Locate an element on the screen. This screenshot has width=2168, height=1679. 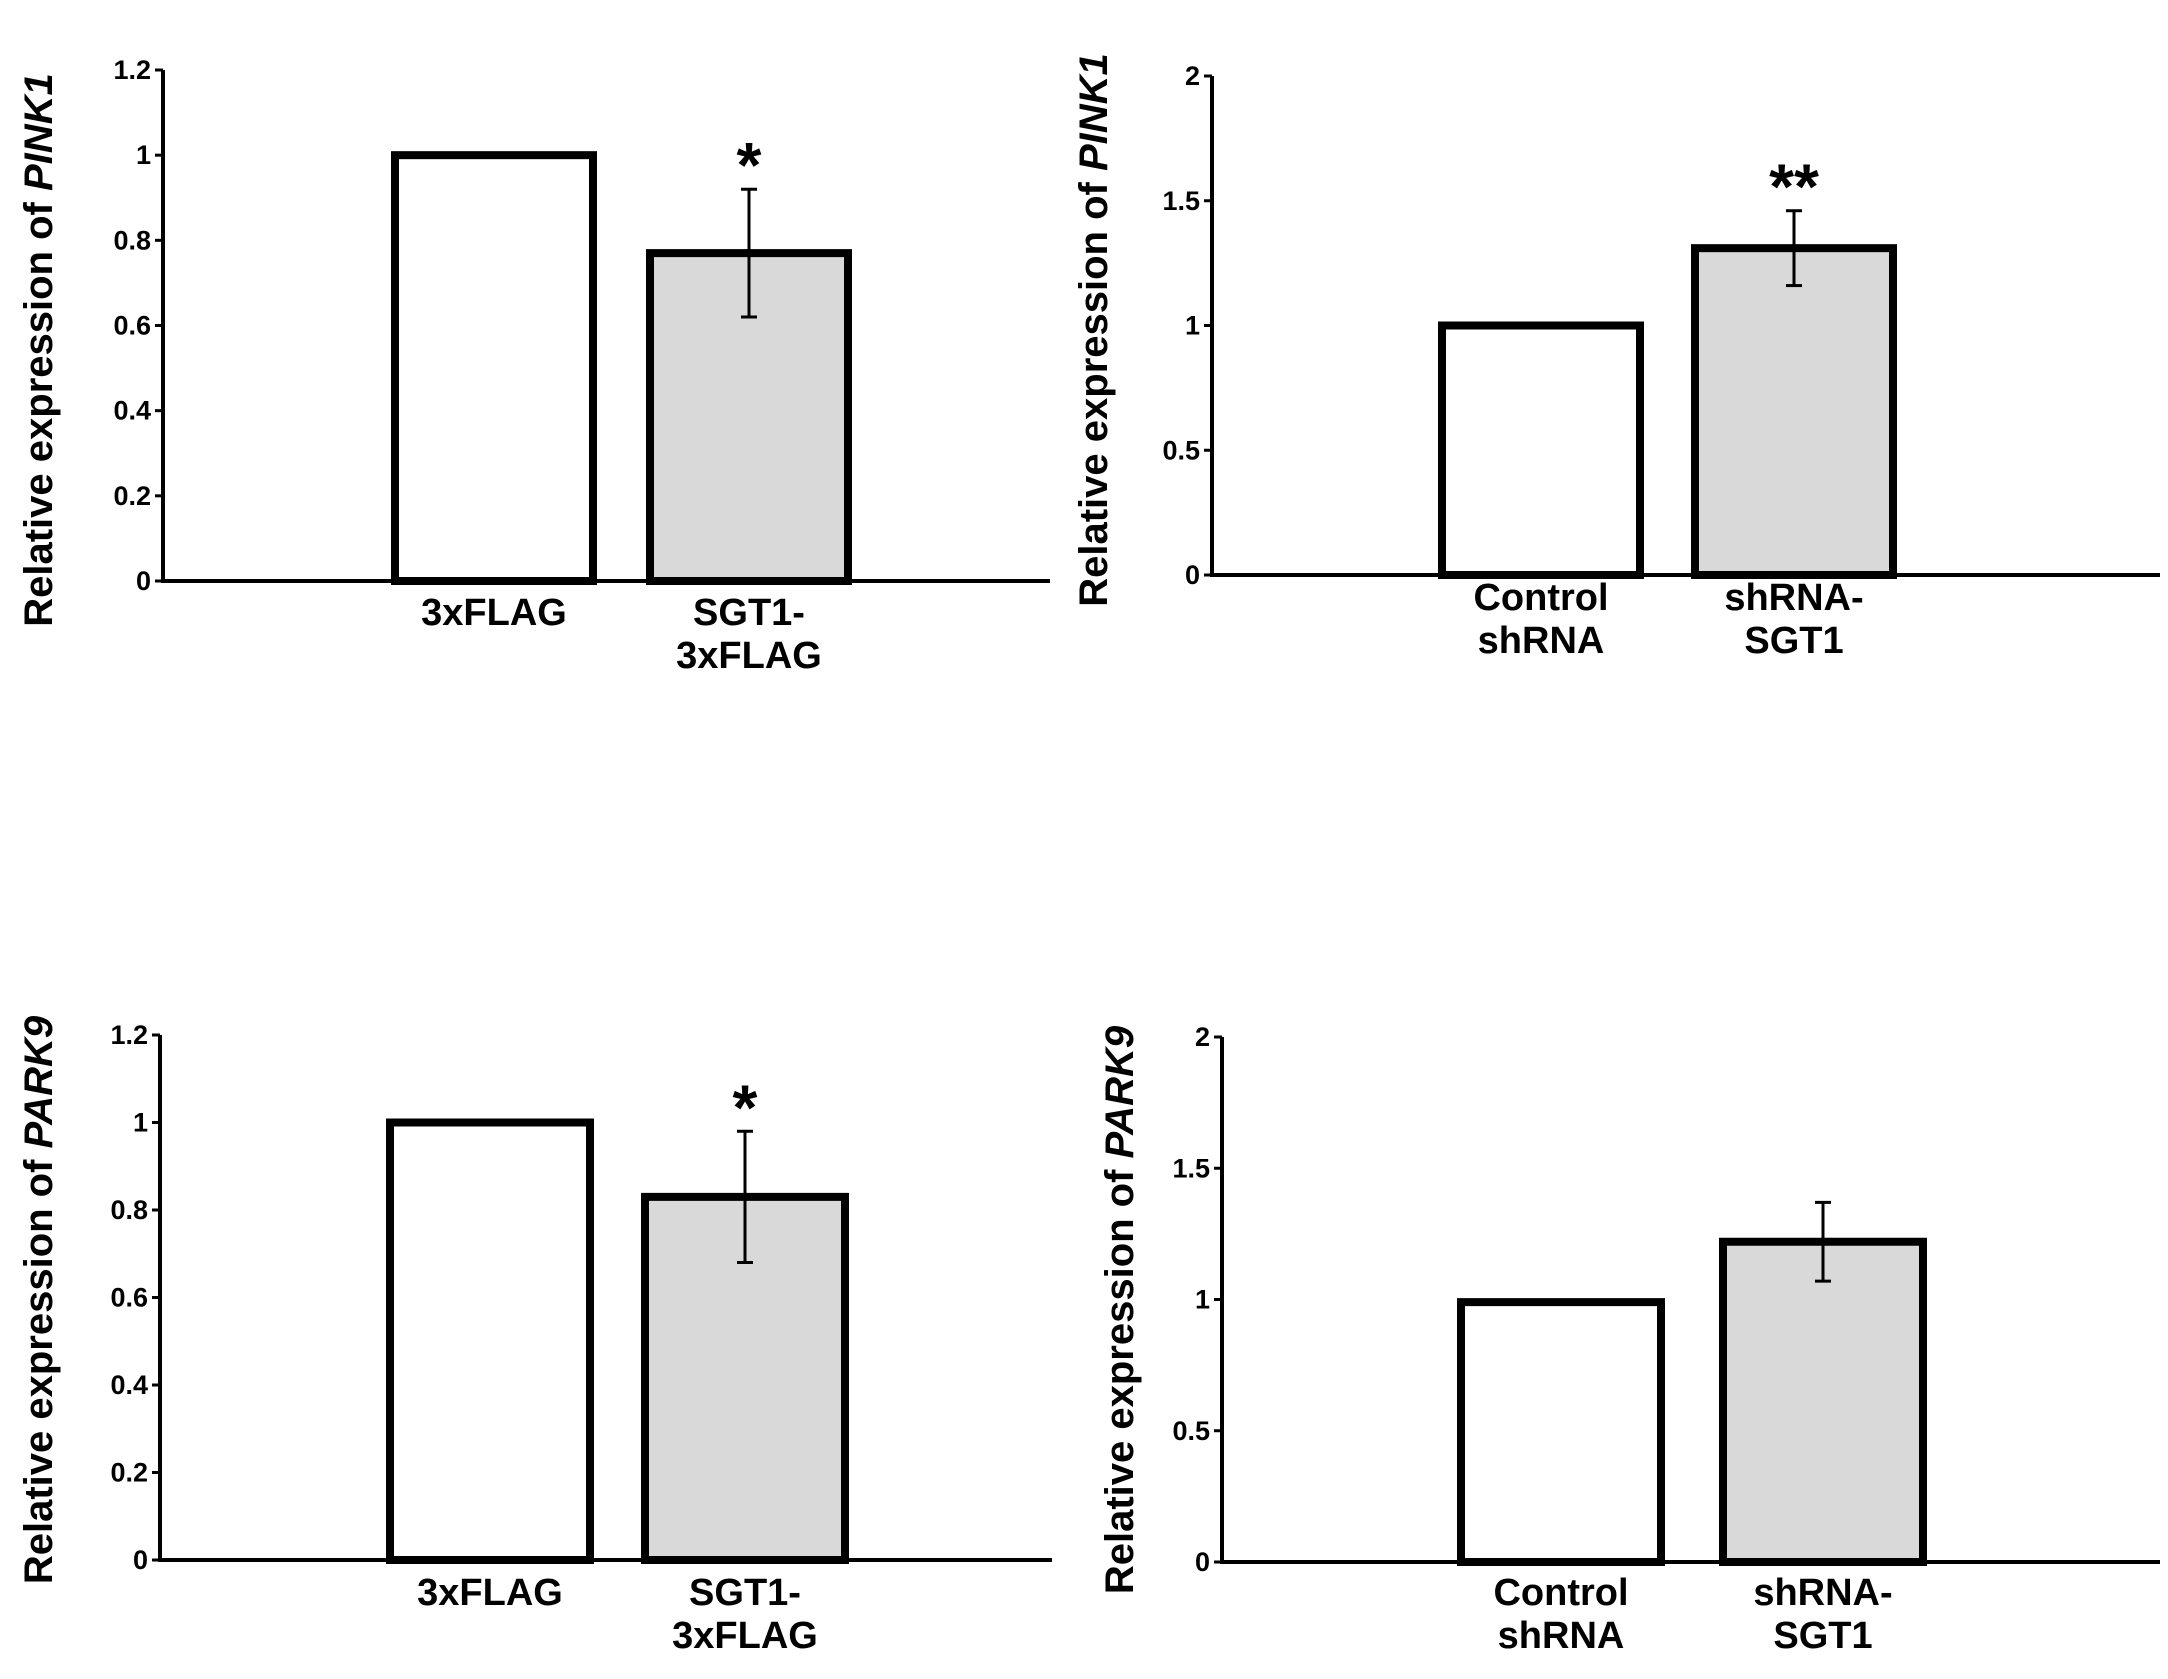
significance-marker: ** is located at coordinates (1794, 187).